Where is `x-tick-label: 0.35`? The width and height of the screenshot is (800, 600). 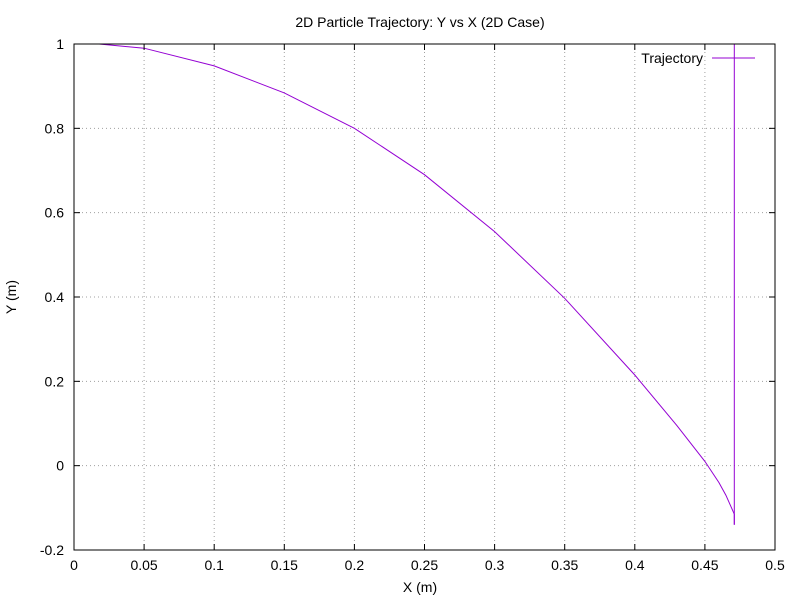
x-tick-label: 0.35 is located at coordinates (564, 565).